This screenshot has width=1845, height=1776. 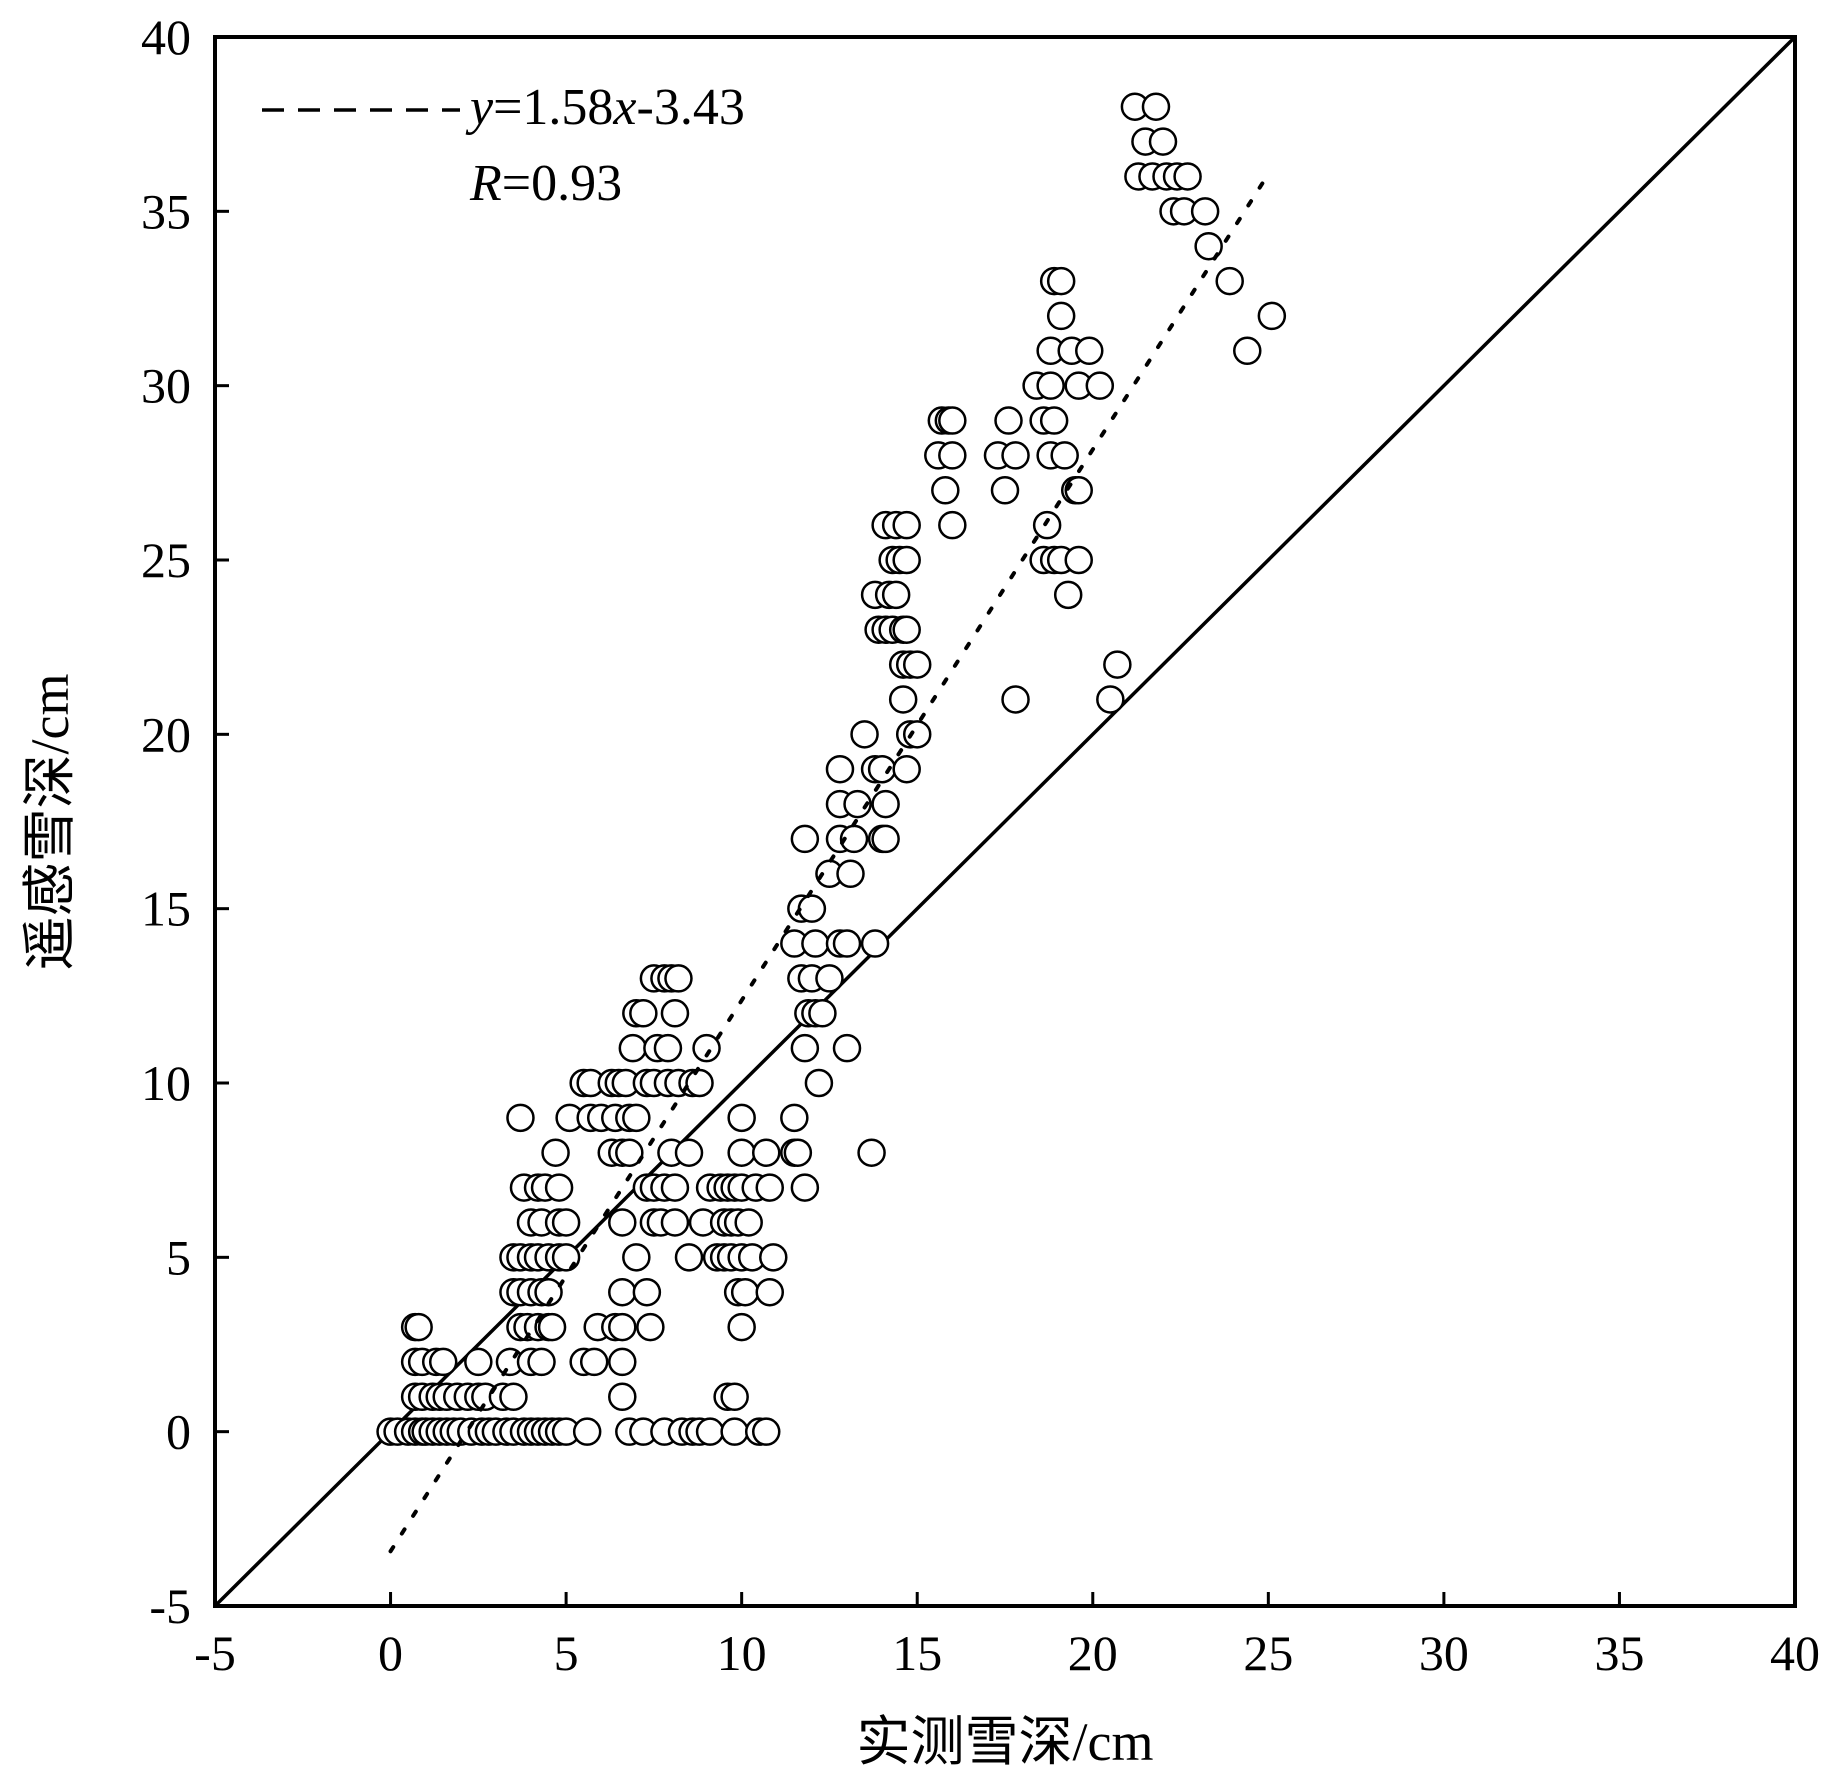 What do you see at coordinates (691, 107) in the screenshot?
I see `legend-eq-intercept: -3.43` at bounding box center [691, 107].